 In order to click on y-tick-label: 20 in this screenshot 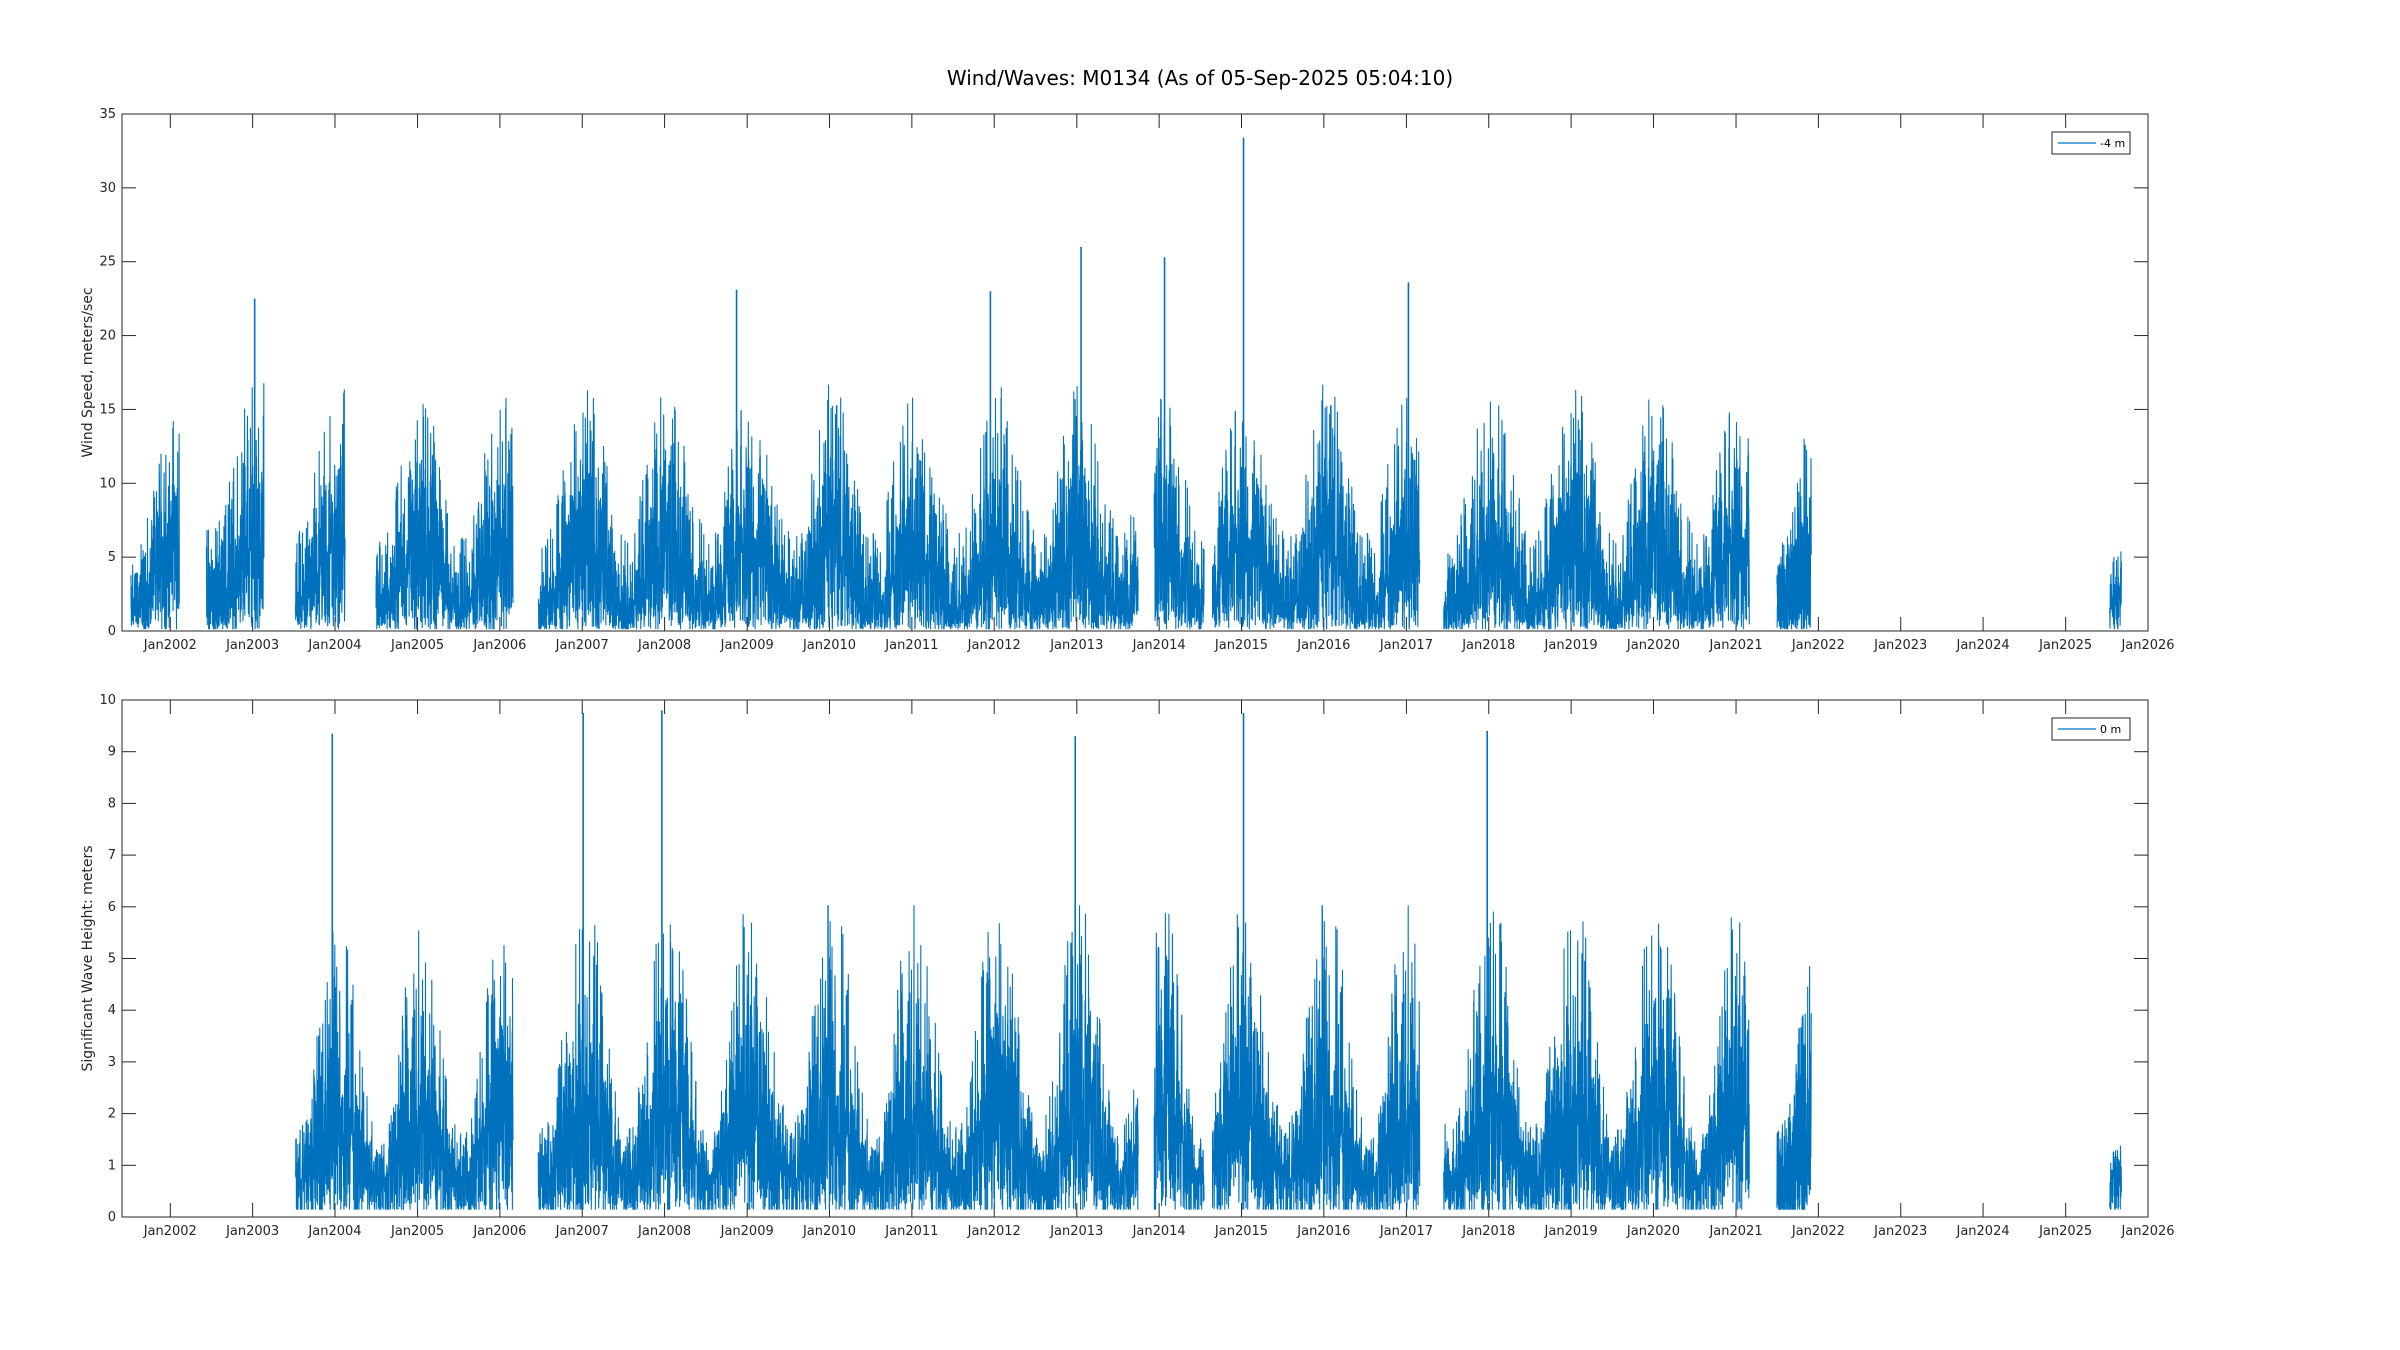, I will do `click(107, 336)`.